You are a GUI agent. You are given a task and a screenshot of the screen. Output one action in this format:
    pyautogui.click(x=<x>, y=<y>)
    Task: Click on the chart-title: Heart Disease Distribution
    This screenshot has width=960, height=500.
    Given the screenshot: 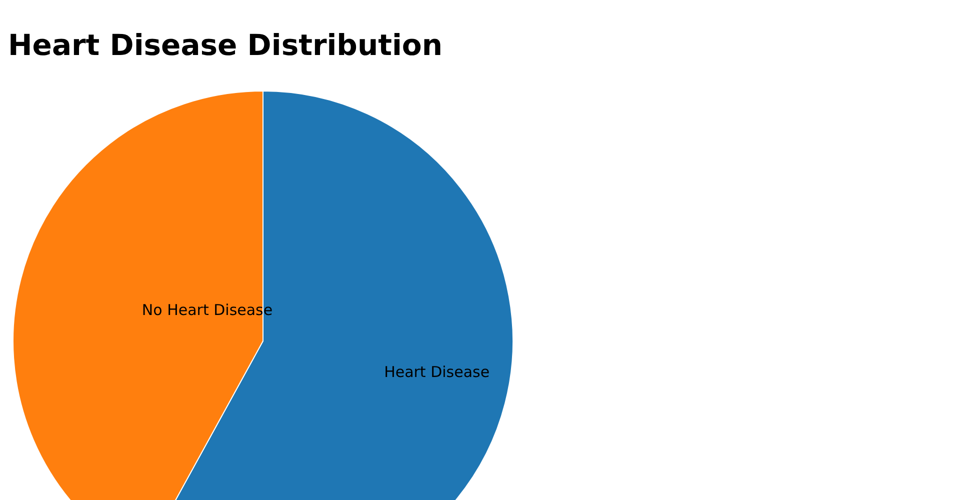 What is the action you would take?
    pyautogui.click(x=225, y=45)
    